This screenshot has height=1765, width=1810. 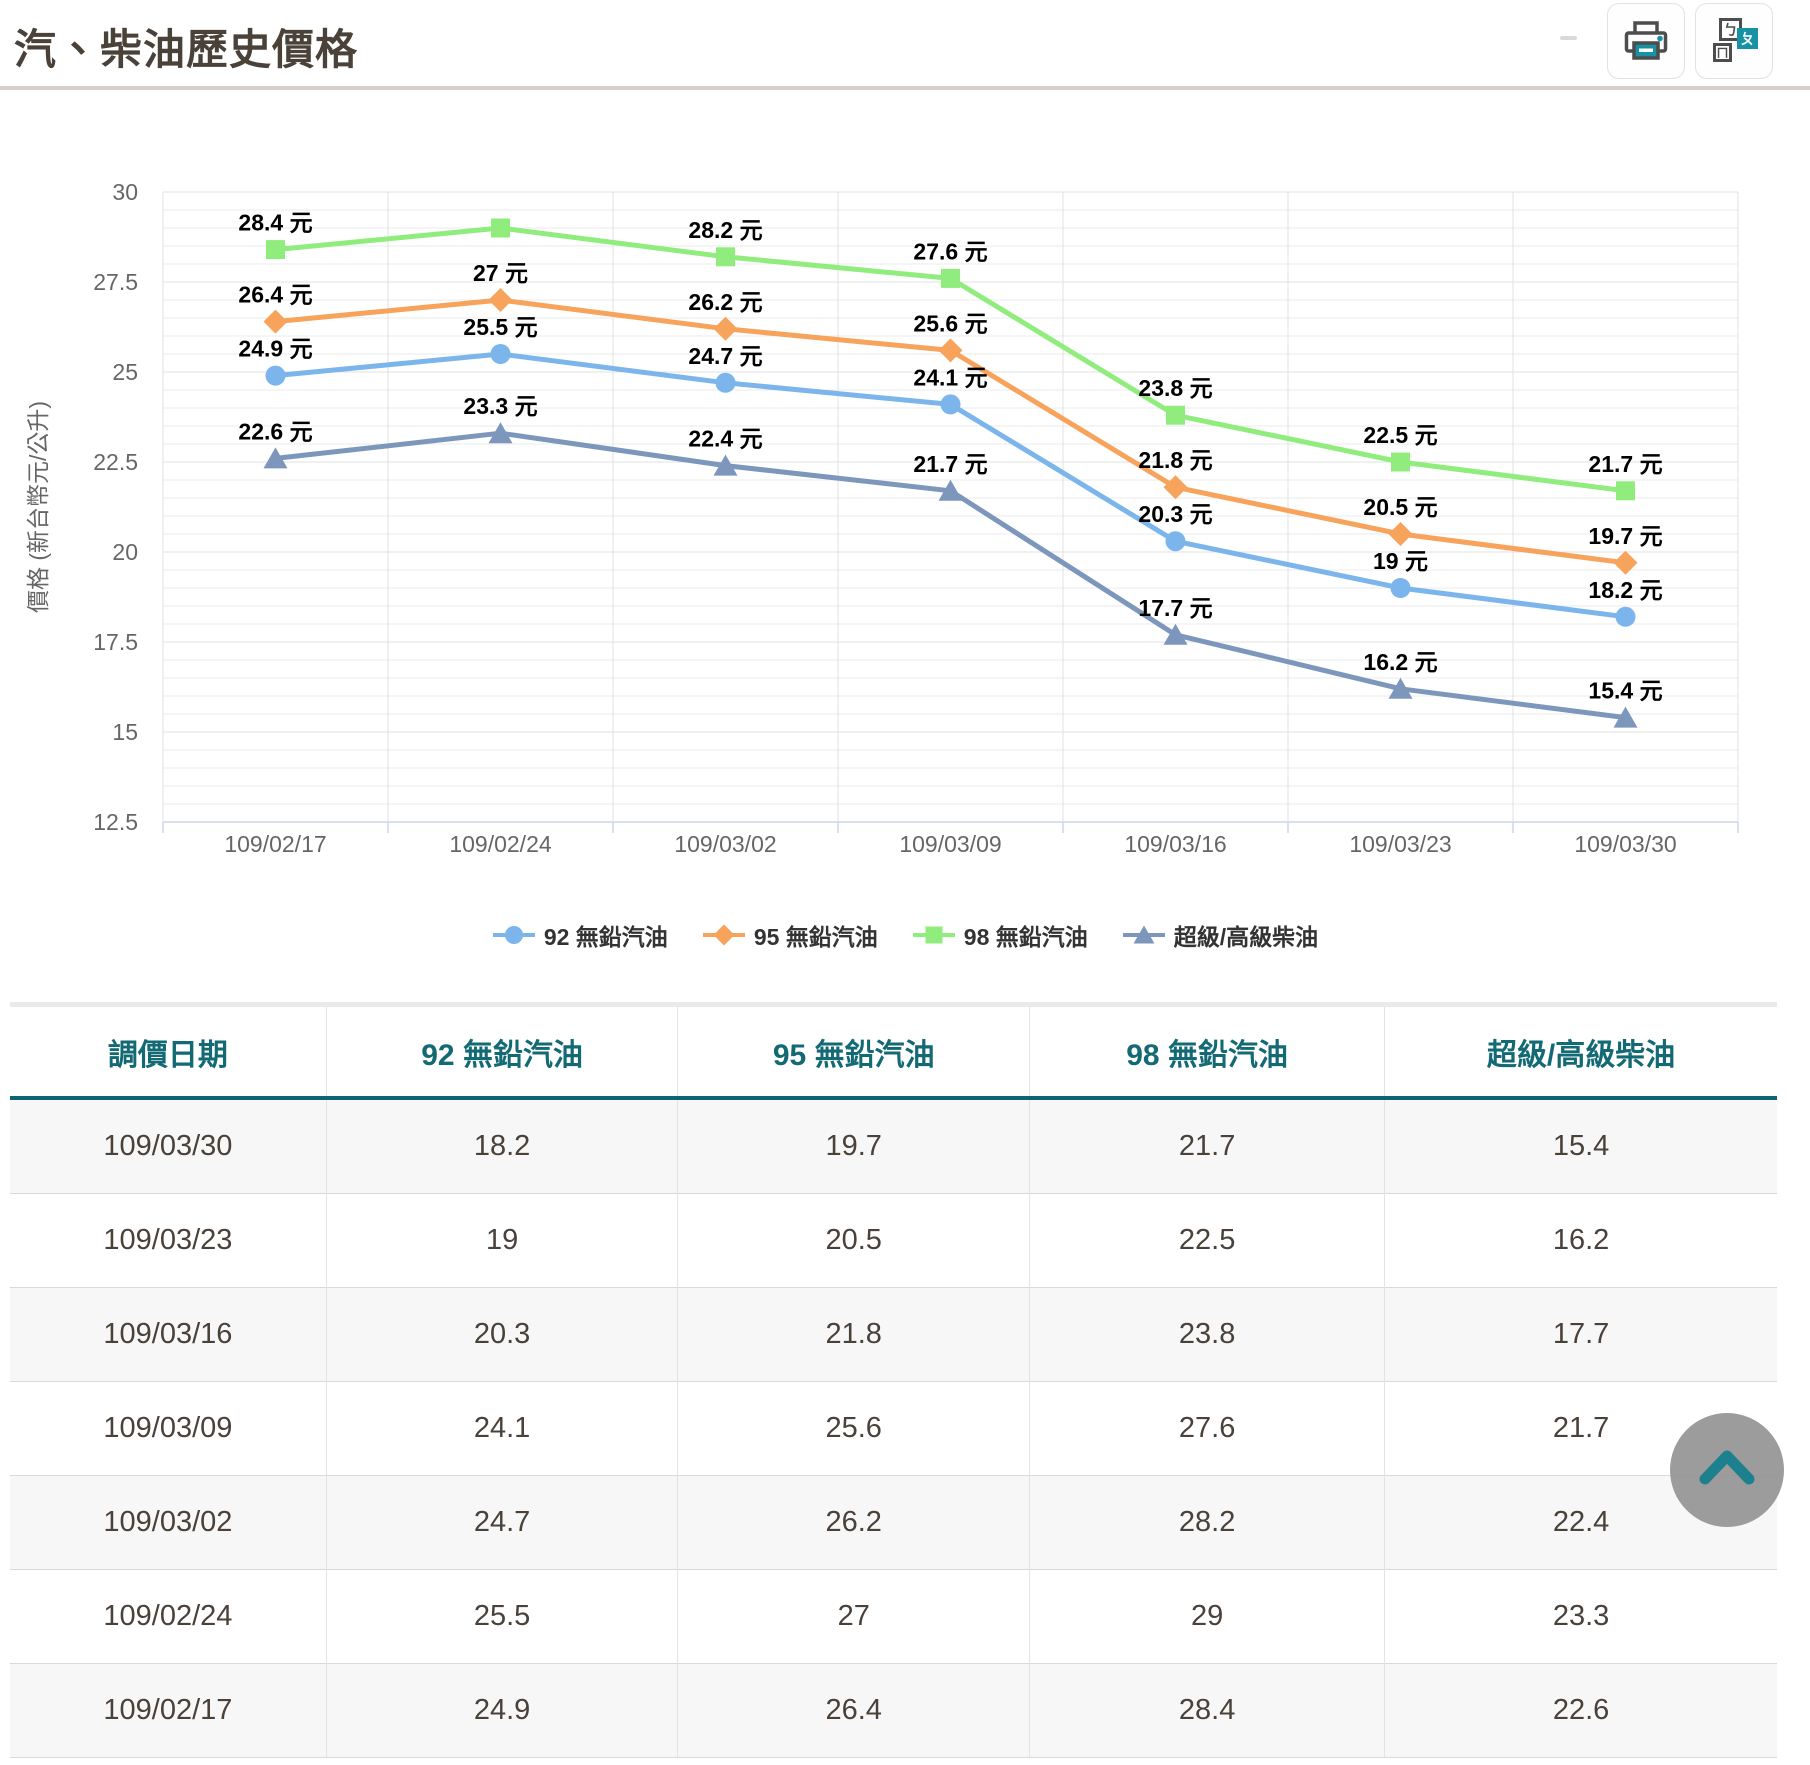 What do you see at coordinates (275, 431) in the screenshot?
I see `data-label: 22.6 元` at bounding box center [275, 431].